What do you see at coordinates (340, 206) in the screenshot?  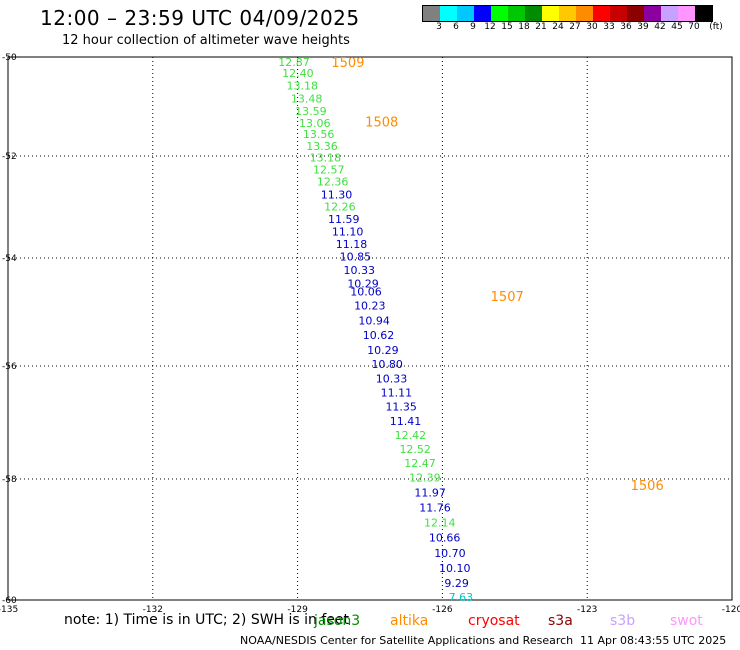 I see `wave-height-value: 12.26` at bounding box center [340, 206].